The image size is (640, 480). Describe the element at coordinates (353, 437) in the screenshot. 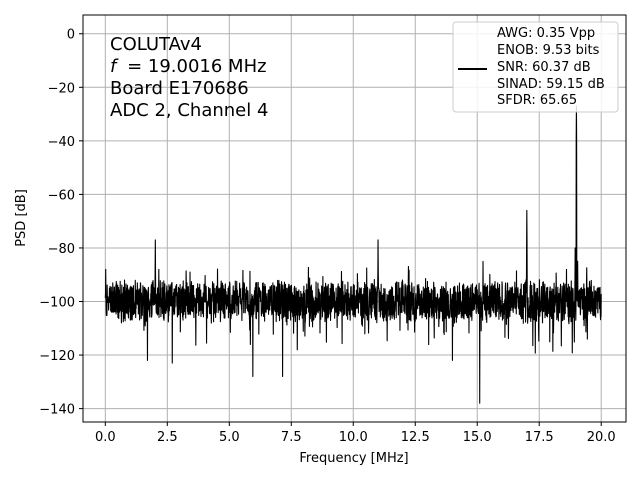

I see `x-tick-label: 10.0` at that location.